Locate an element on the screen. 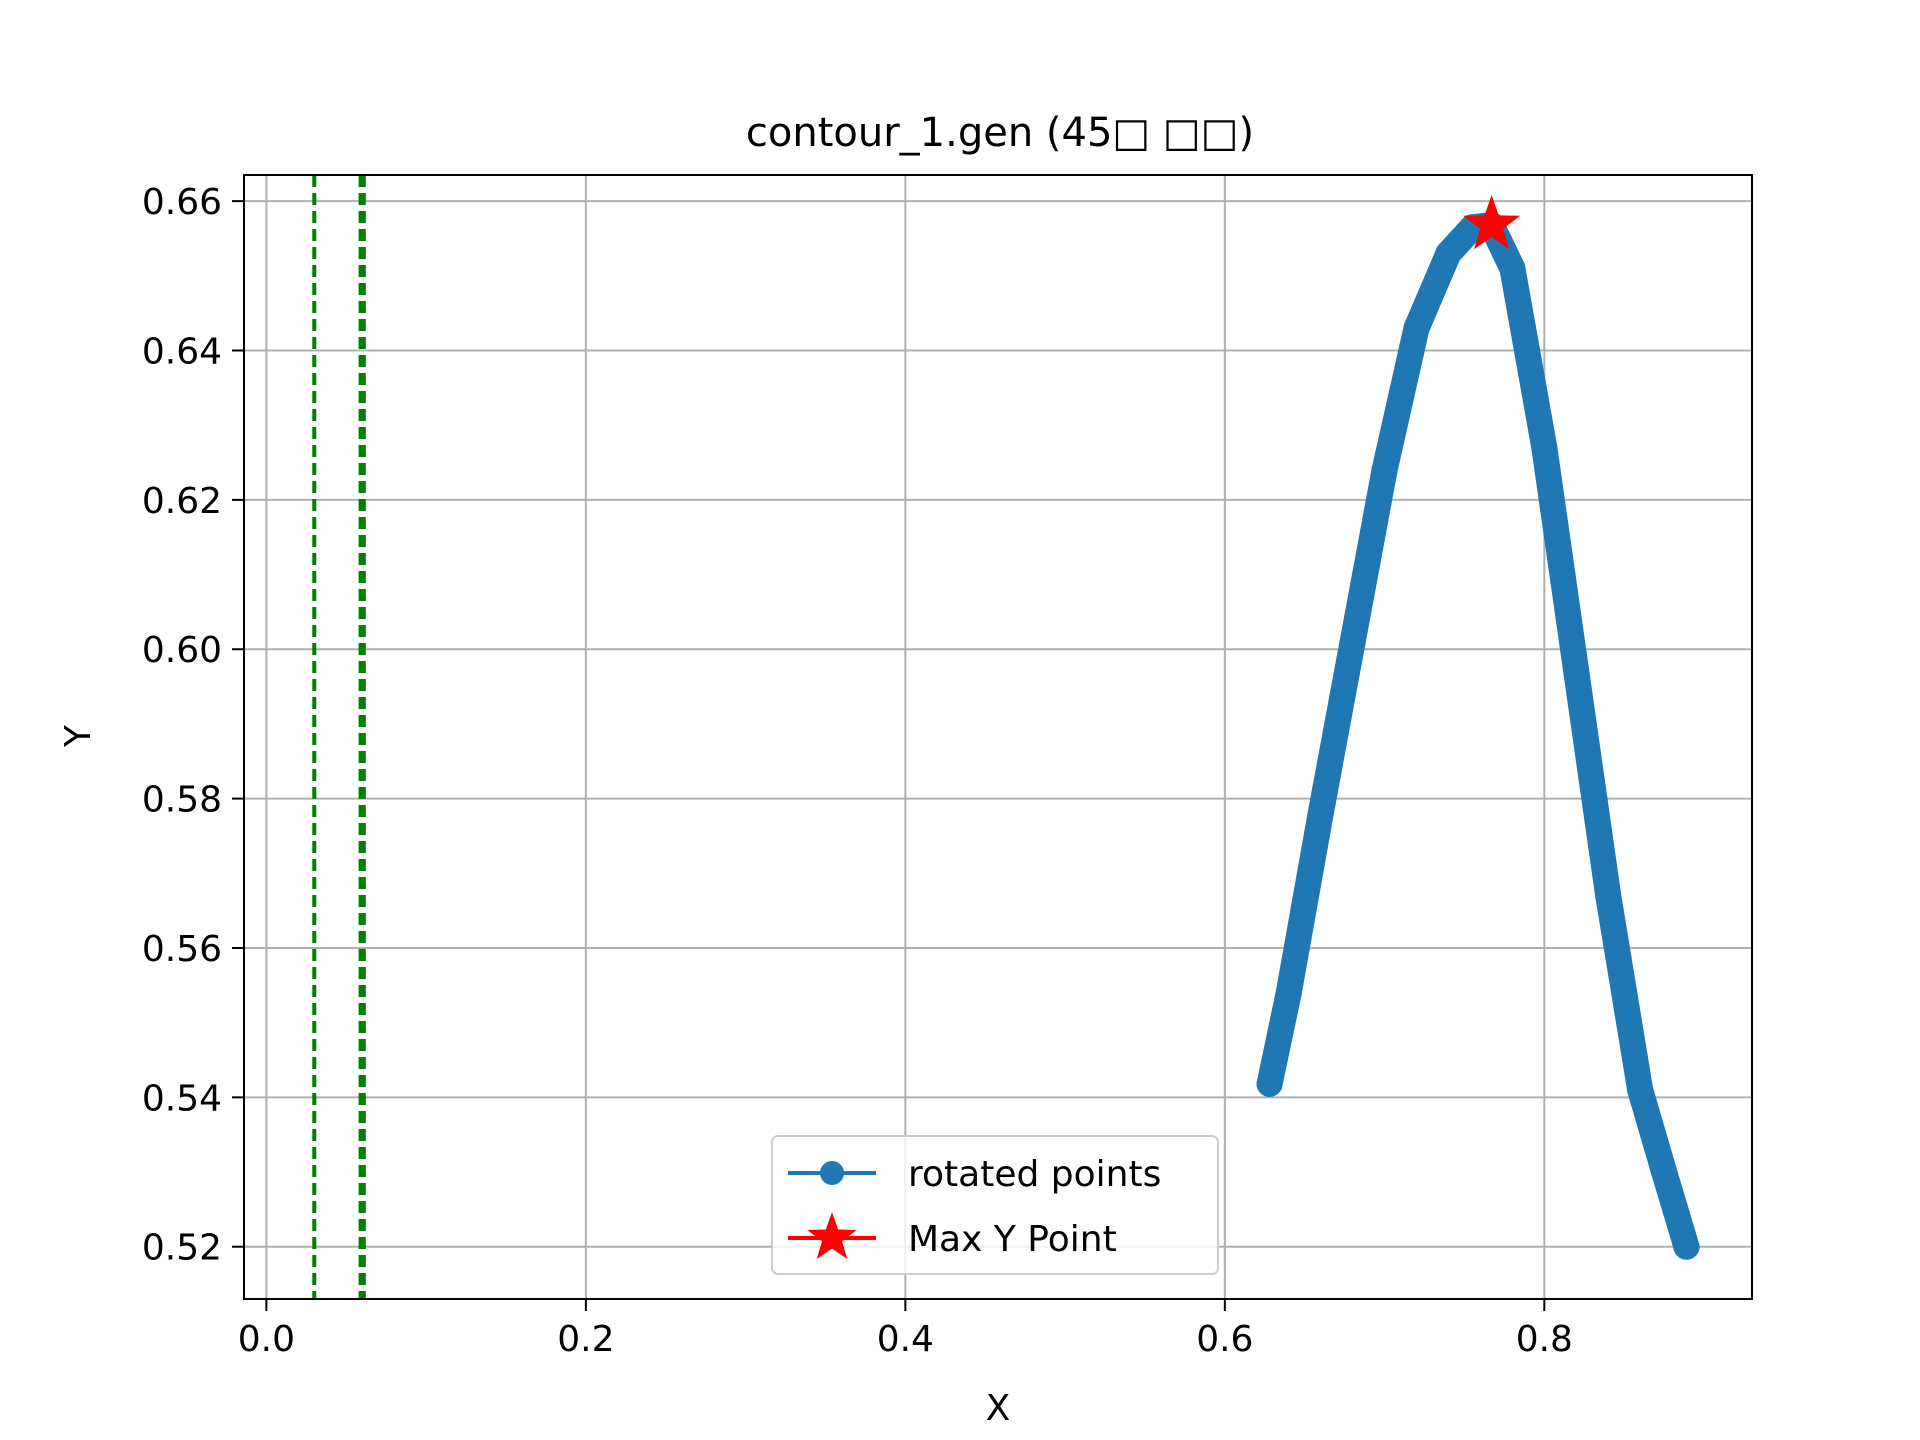 Image resolution: width=1920 pixels, height=1440 pixels. y-tick-label: 0.52 is located at coordinates (182, 1248).